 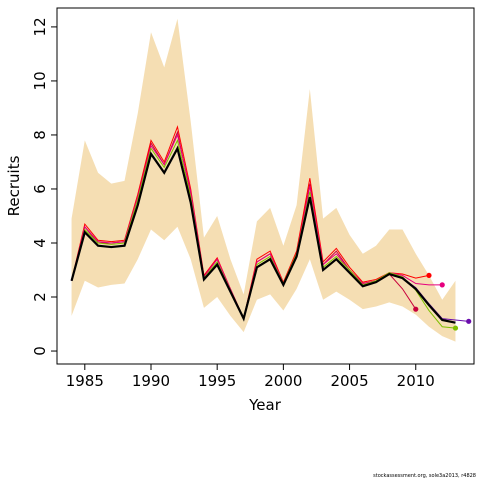 What do you see at coordinates (424, 476) in the screenshot?
I see `caption: stockassessment.org, sole3a2013, r4828` at bounding box center [424, 476].